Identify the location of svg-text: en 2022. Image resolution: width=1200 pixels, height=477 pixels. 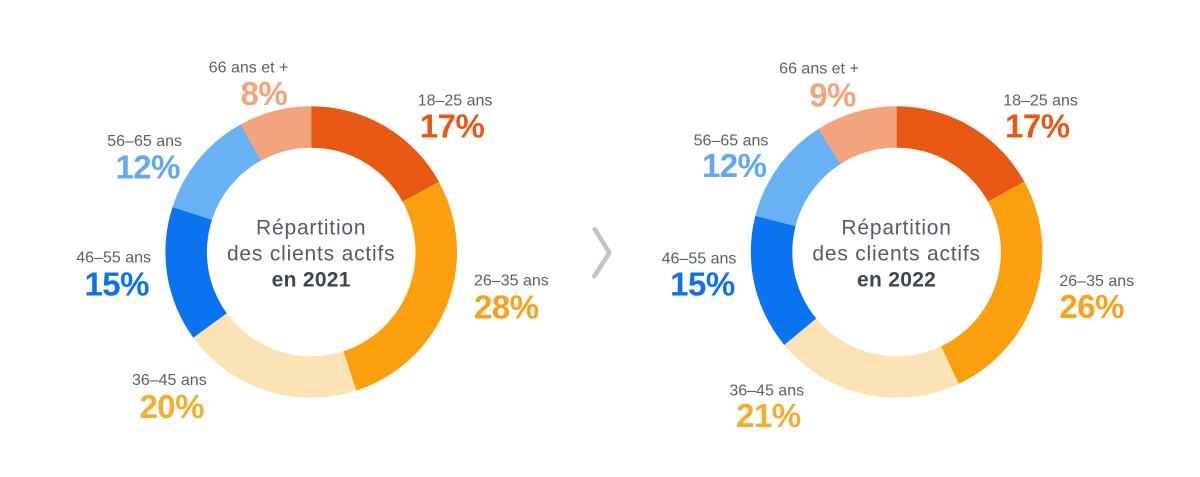
(896, 279).